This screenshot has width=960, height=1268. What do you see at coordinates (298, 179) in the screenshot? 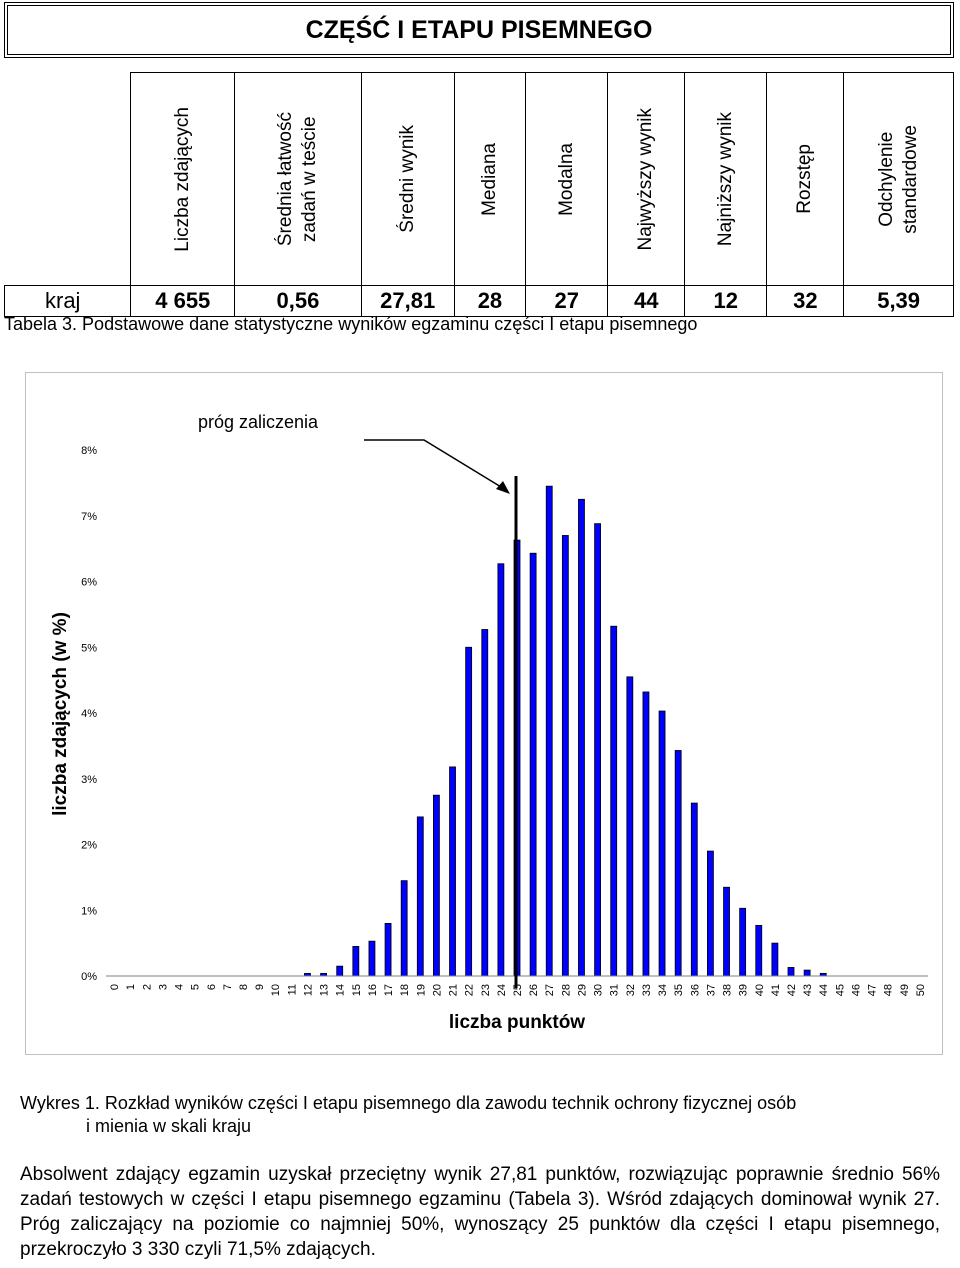
I see `header-cell: Średnia łatwość zadań w teście` at bounding box center [298, 179].